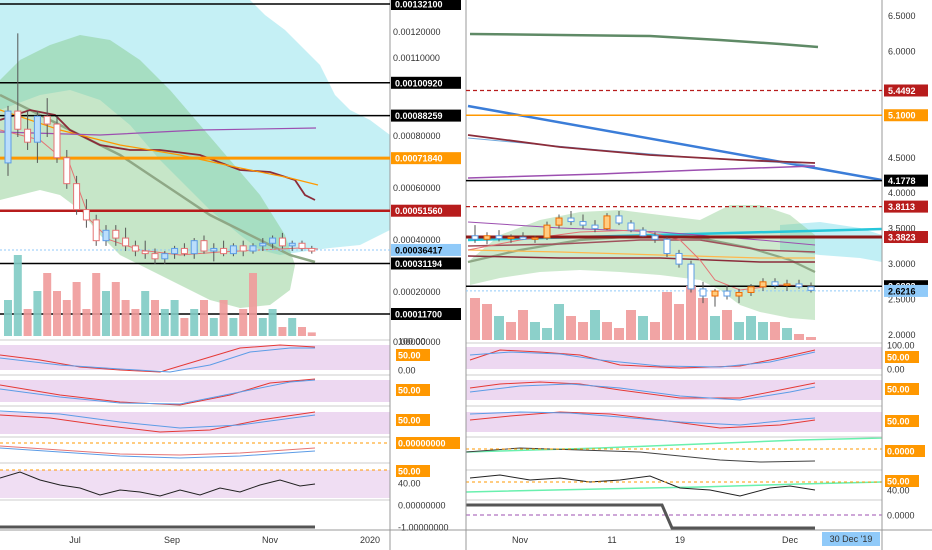  Describe the element at coordinates (898, 482) in the screenshot. I see `right-indicator-label: 50.00` at that location.